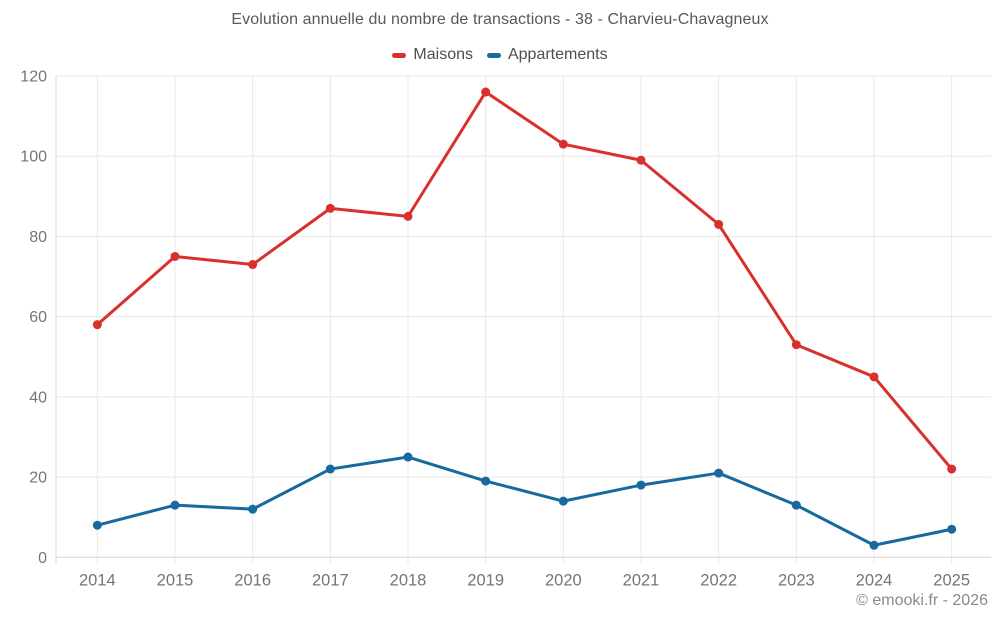 This screenshot has height=625, width=1000. What do you see at coordinates (563, 580) in the screenshot?
I see `x-axis-label-2020: 2020` at bounding box center [563, 580].